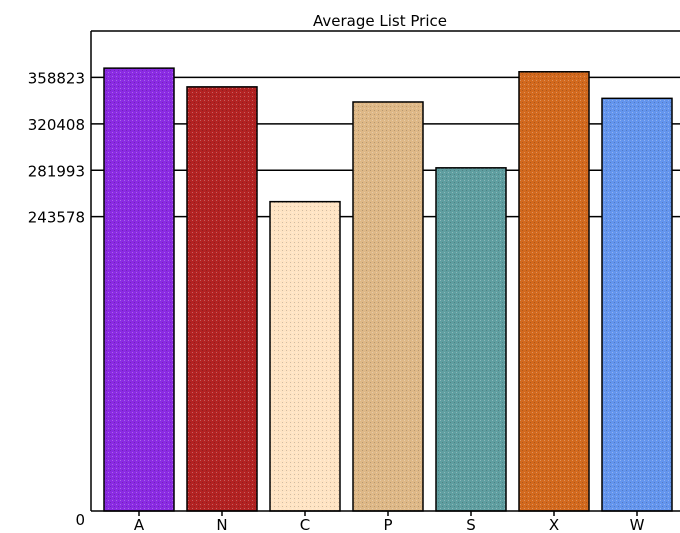 Image resolution: width=680 pixels, height=533 pixels. Describe the element at coordinates (221, 524) in the screenshot. I see `x-tick-label: N` at that location.